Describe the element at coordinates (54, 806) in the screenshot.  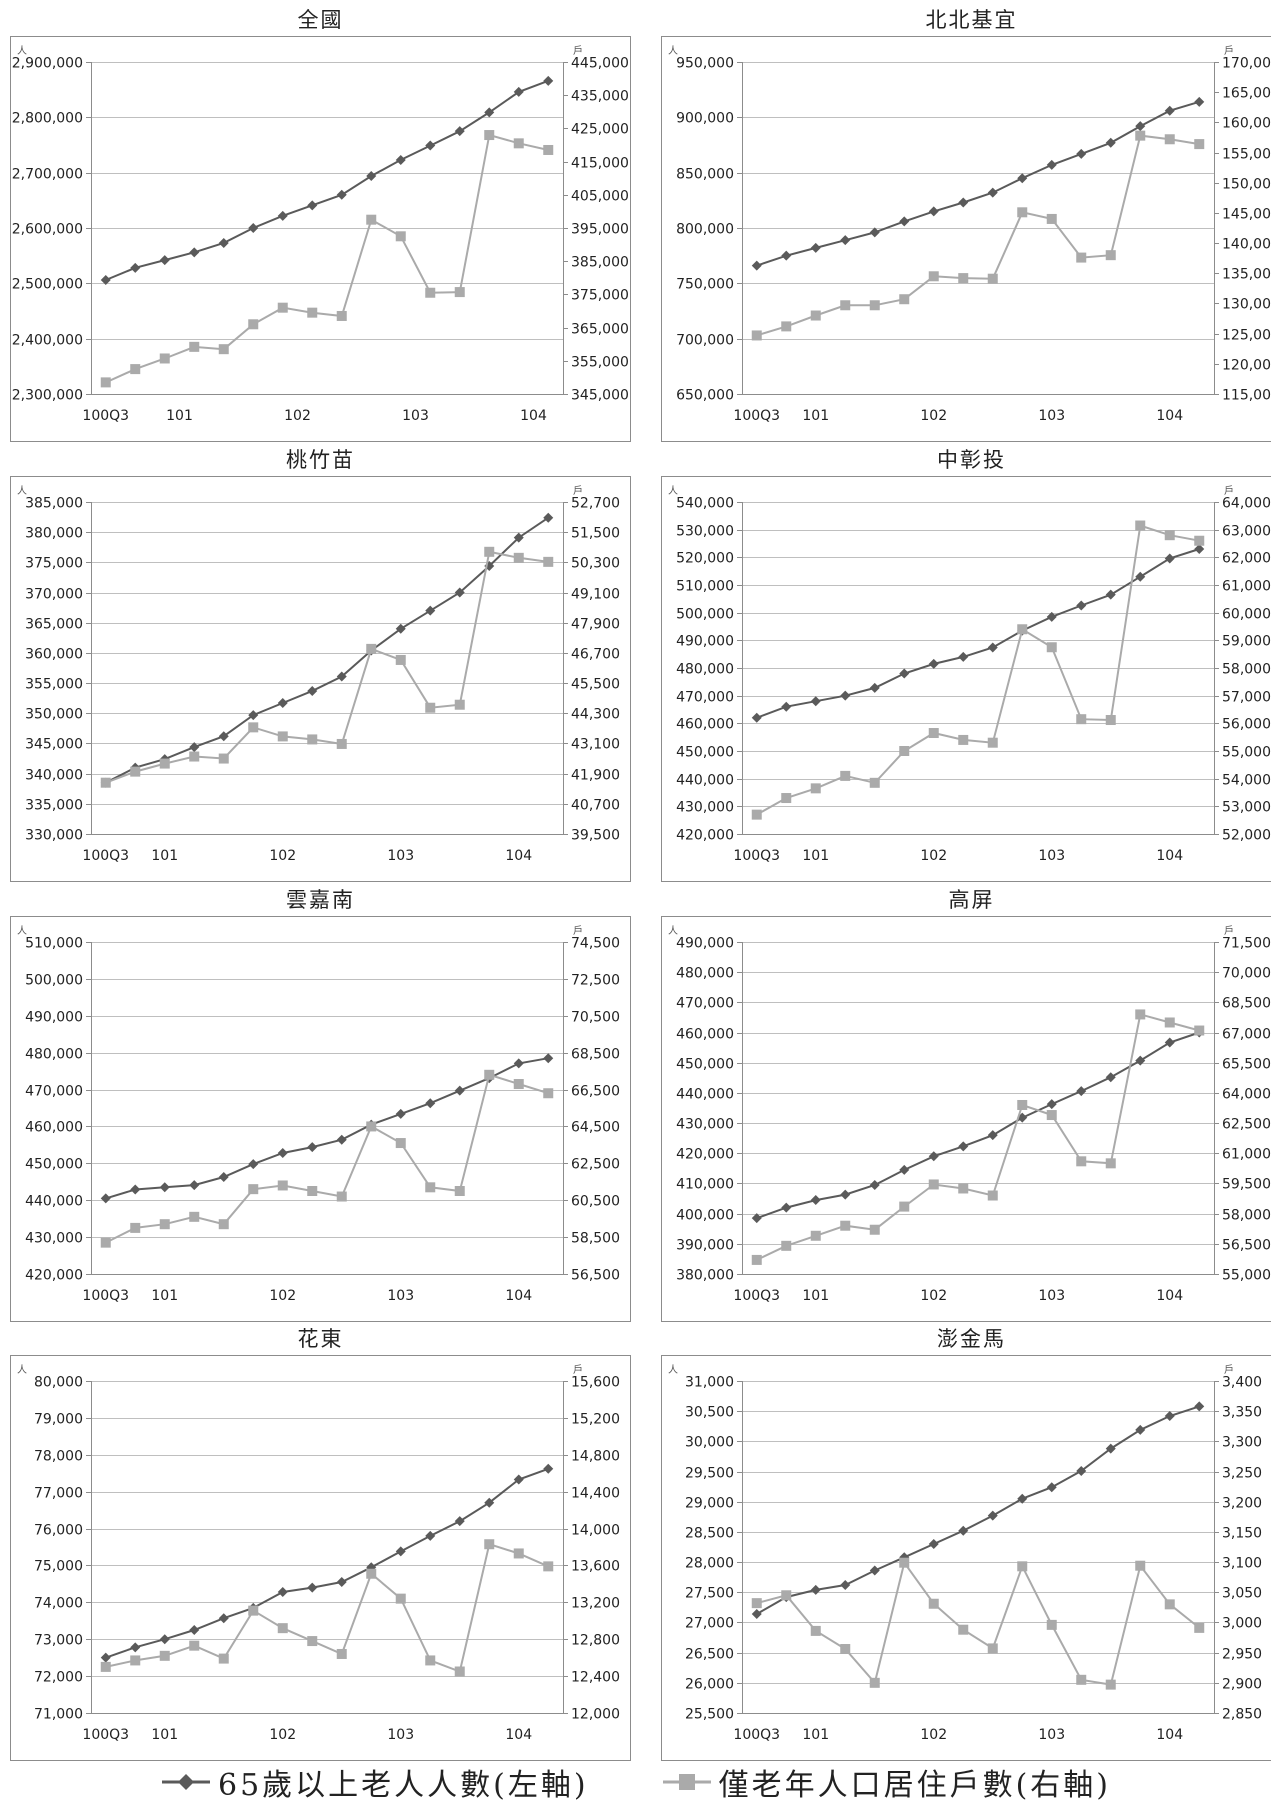
I see `left-tick-label: 335,000` at that location.